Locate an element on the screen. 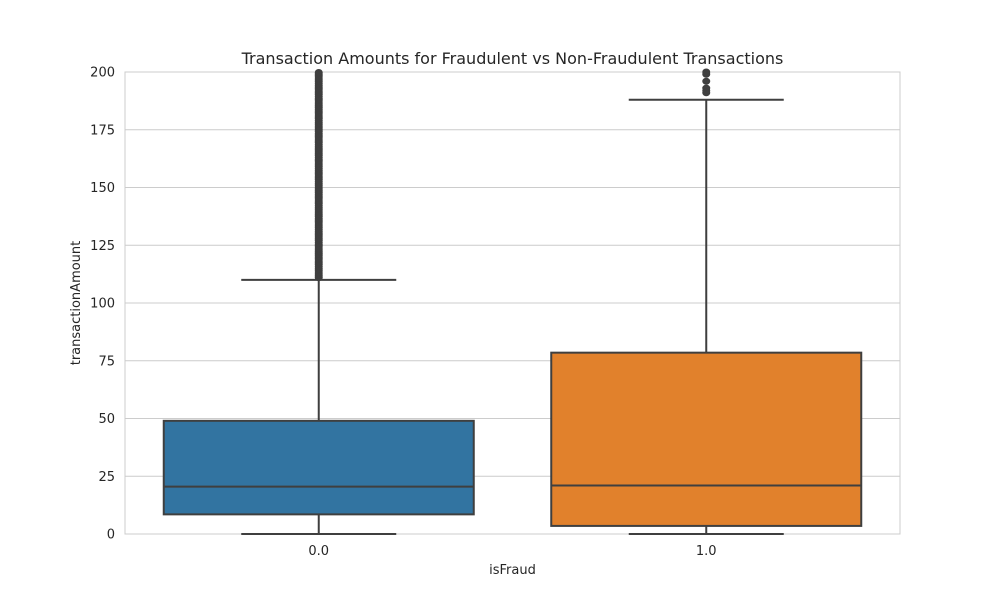  y-tick-label: 50 is located at coordinates (106, 419).